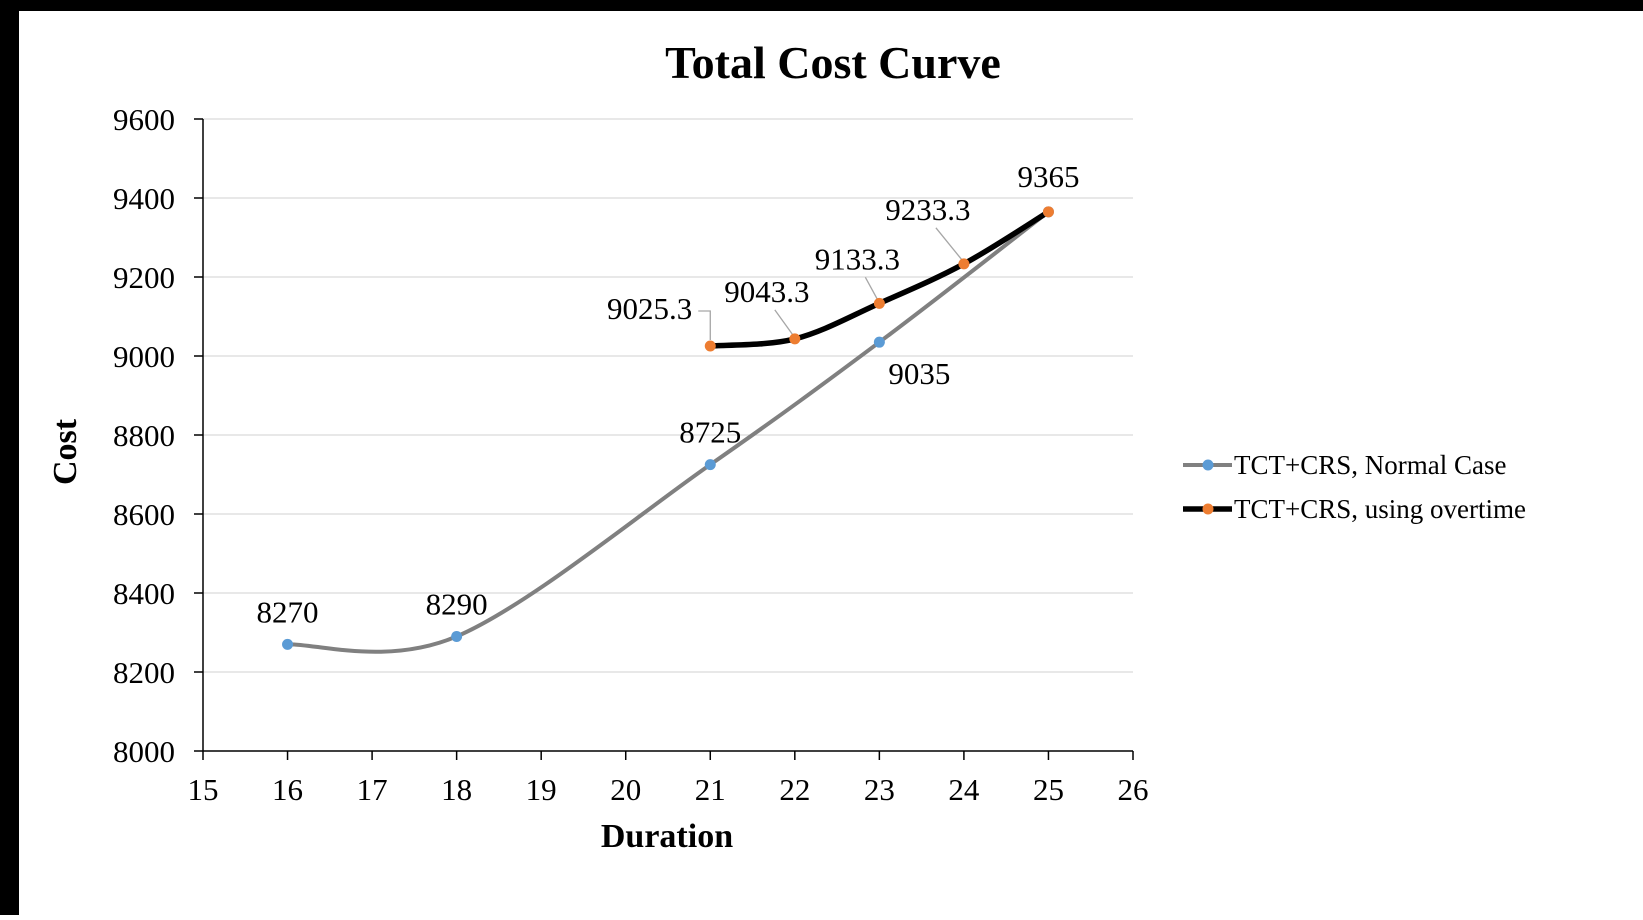 Image resolution: width=1643 pixels, height=920 pixels. I want to click on x-tick-label: 21, so click(710, 789).